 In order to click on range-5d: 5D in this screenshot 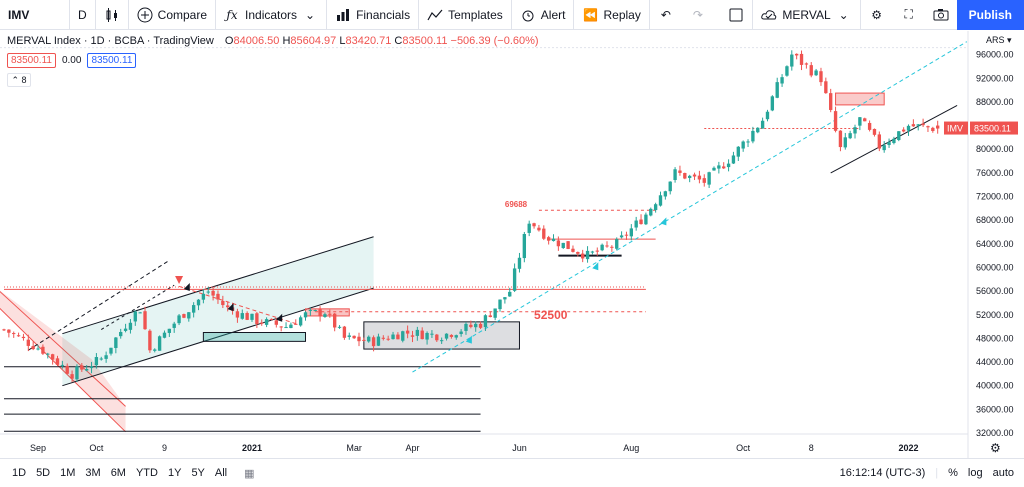, I will do `click(43, 473)`.